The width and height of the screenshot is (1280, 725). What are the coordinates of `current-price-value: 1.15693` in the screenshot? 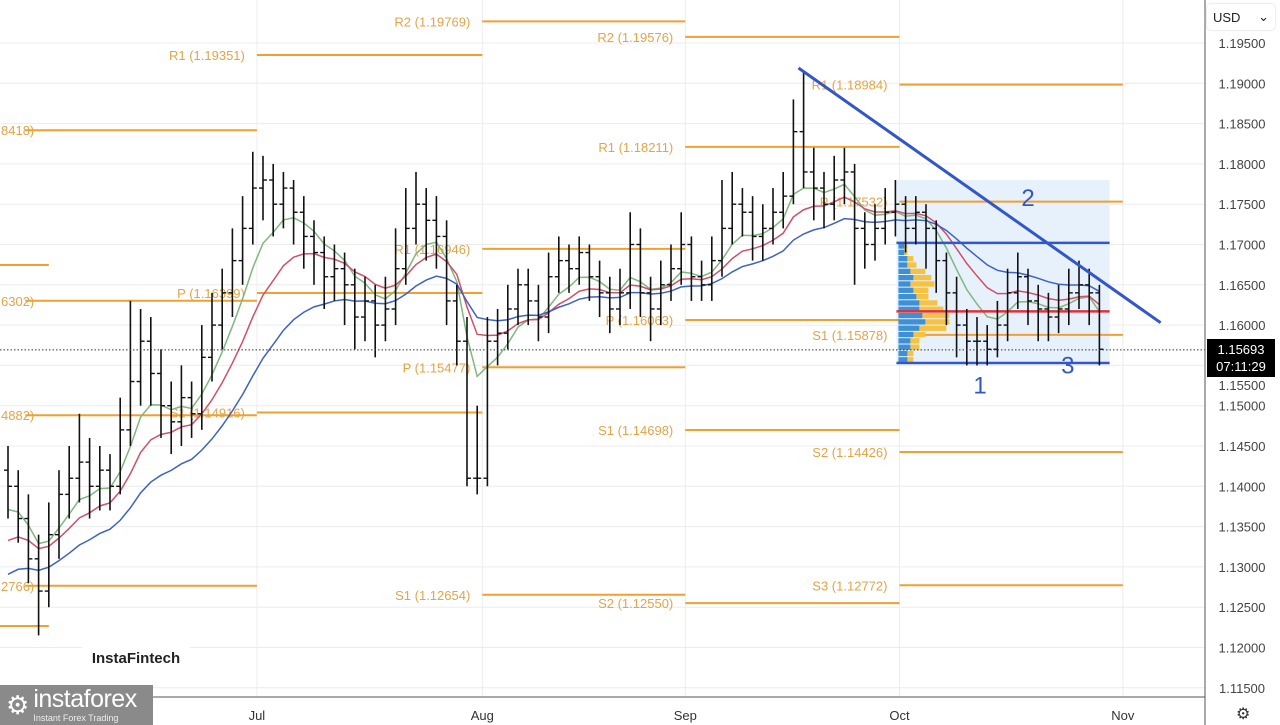 It's located at (1241, 349).